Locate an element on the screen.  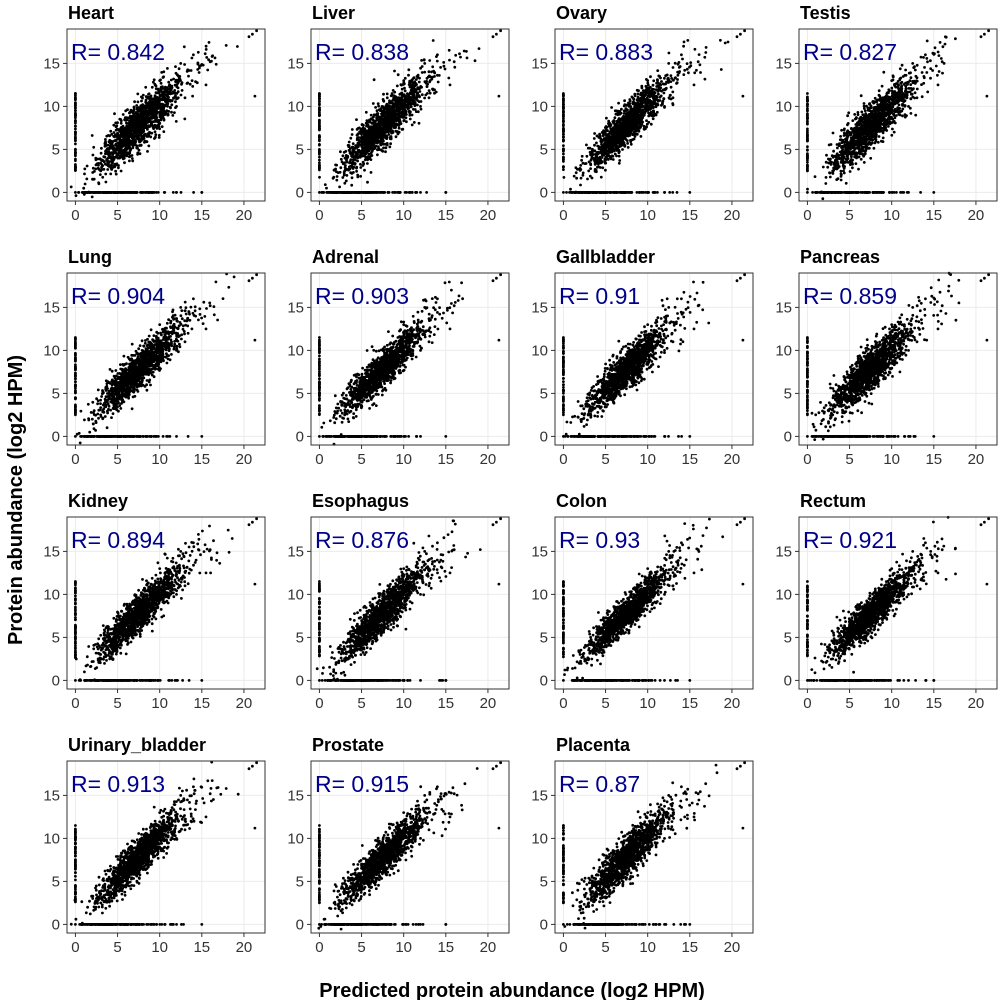
panel-title: Liver is located at coordinates (333, 13).